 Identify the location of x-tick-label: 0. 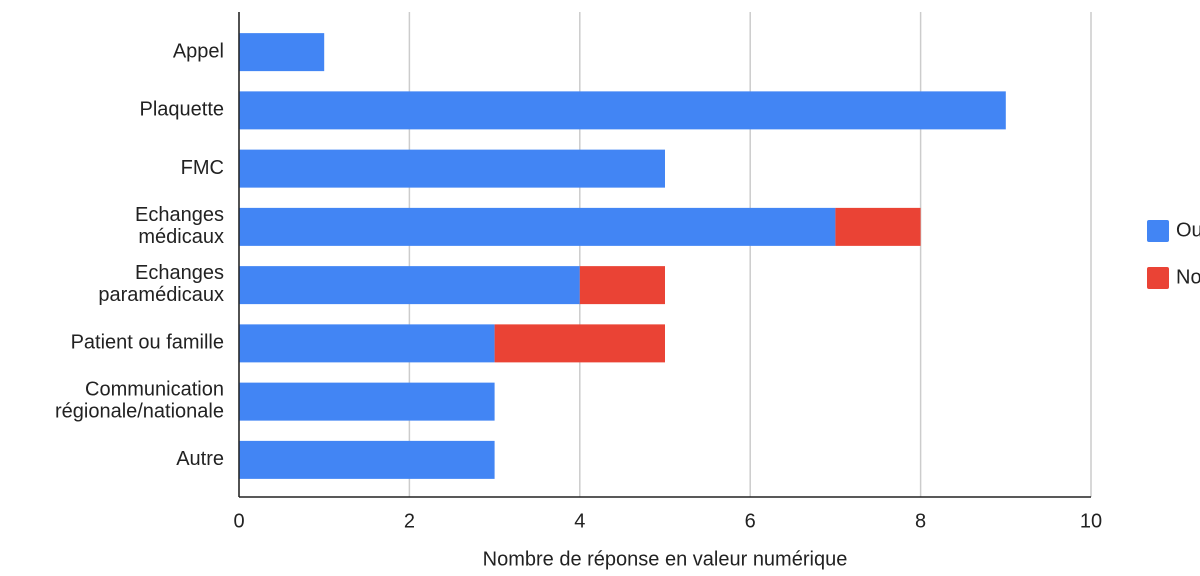
(238, 521).